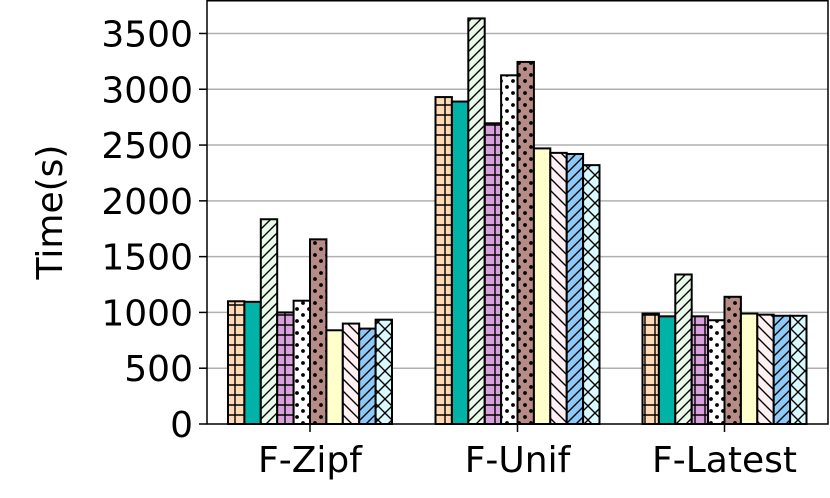 This screenshot has width=830, height=498. What do you see at coordinates (147, 258) in the screenshot?
I see `y-tick-label: 1500` at bounding box center [147, 258].